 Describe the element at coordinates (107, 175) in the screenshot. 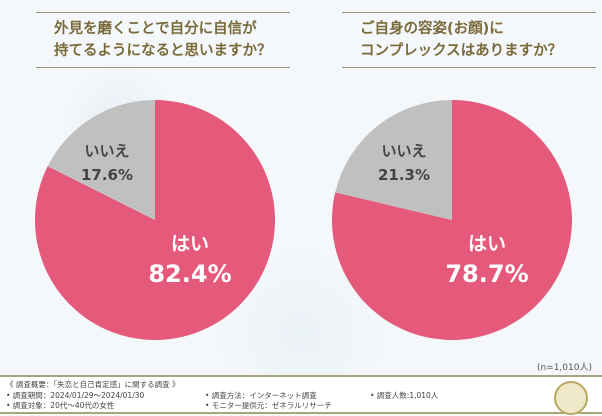

I see `value-no: 17.6%` at that location.